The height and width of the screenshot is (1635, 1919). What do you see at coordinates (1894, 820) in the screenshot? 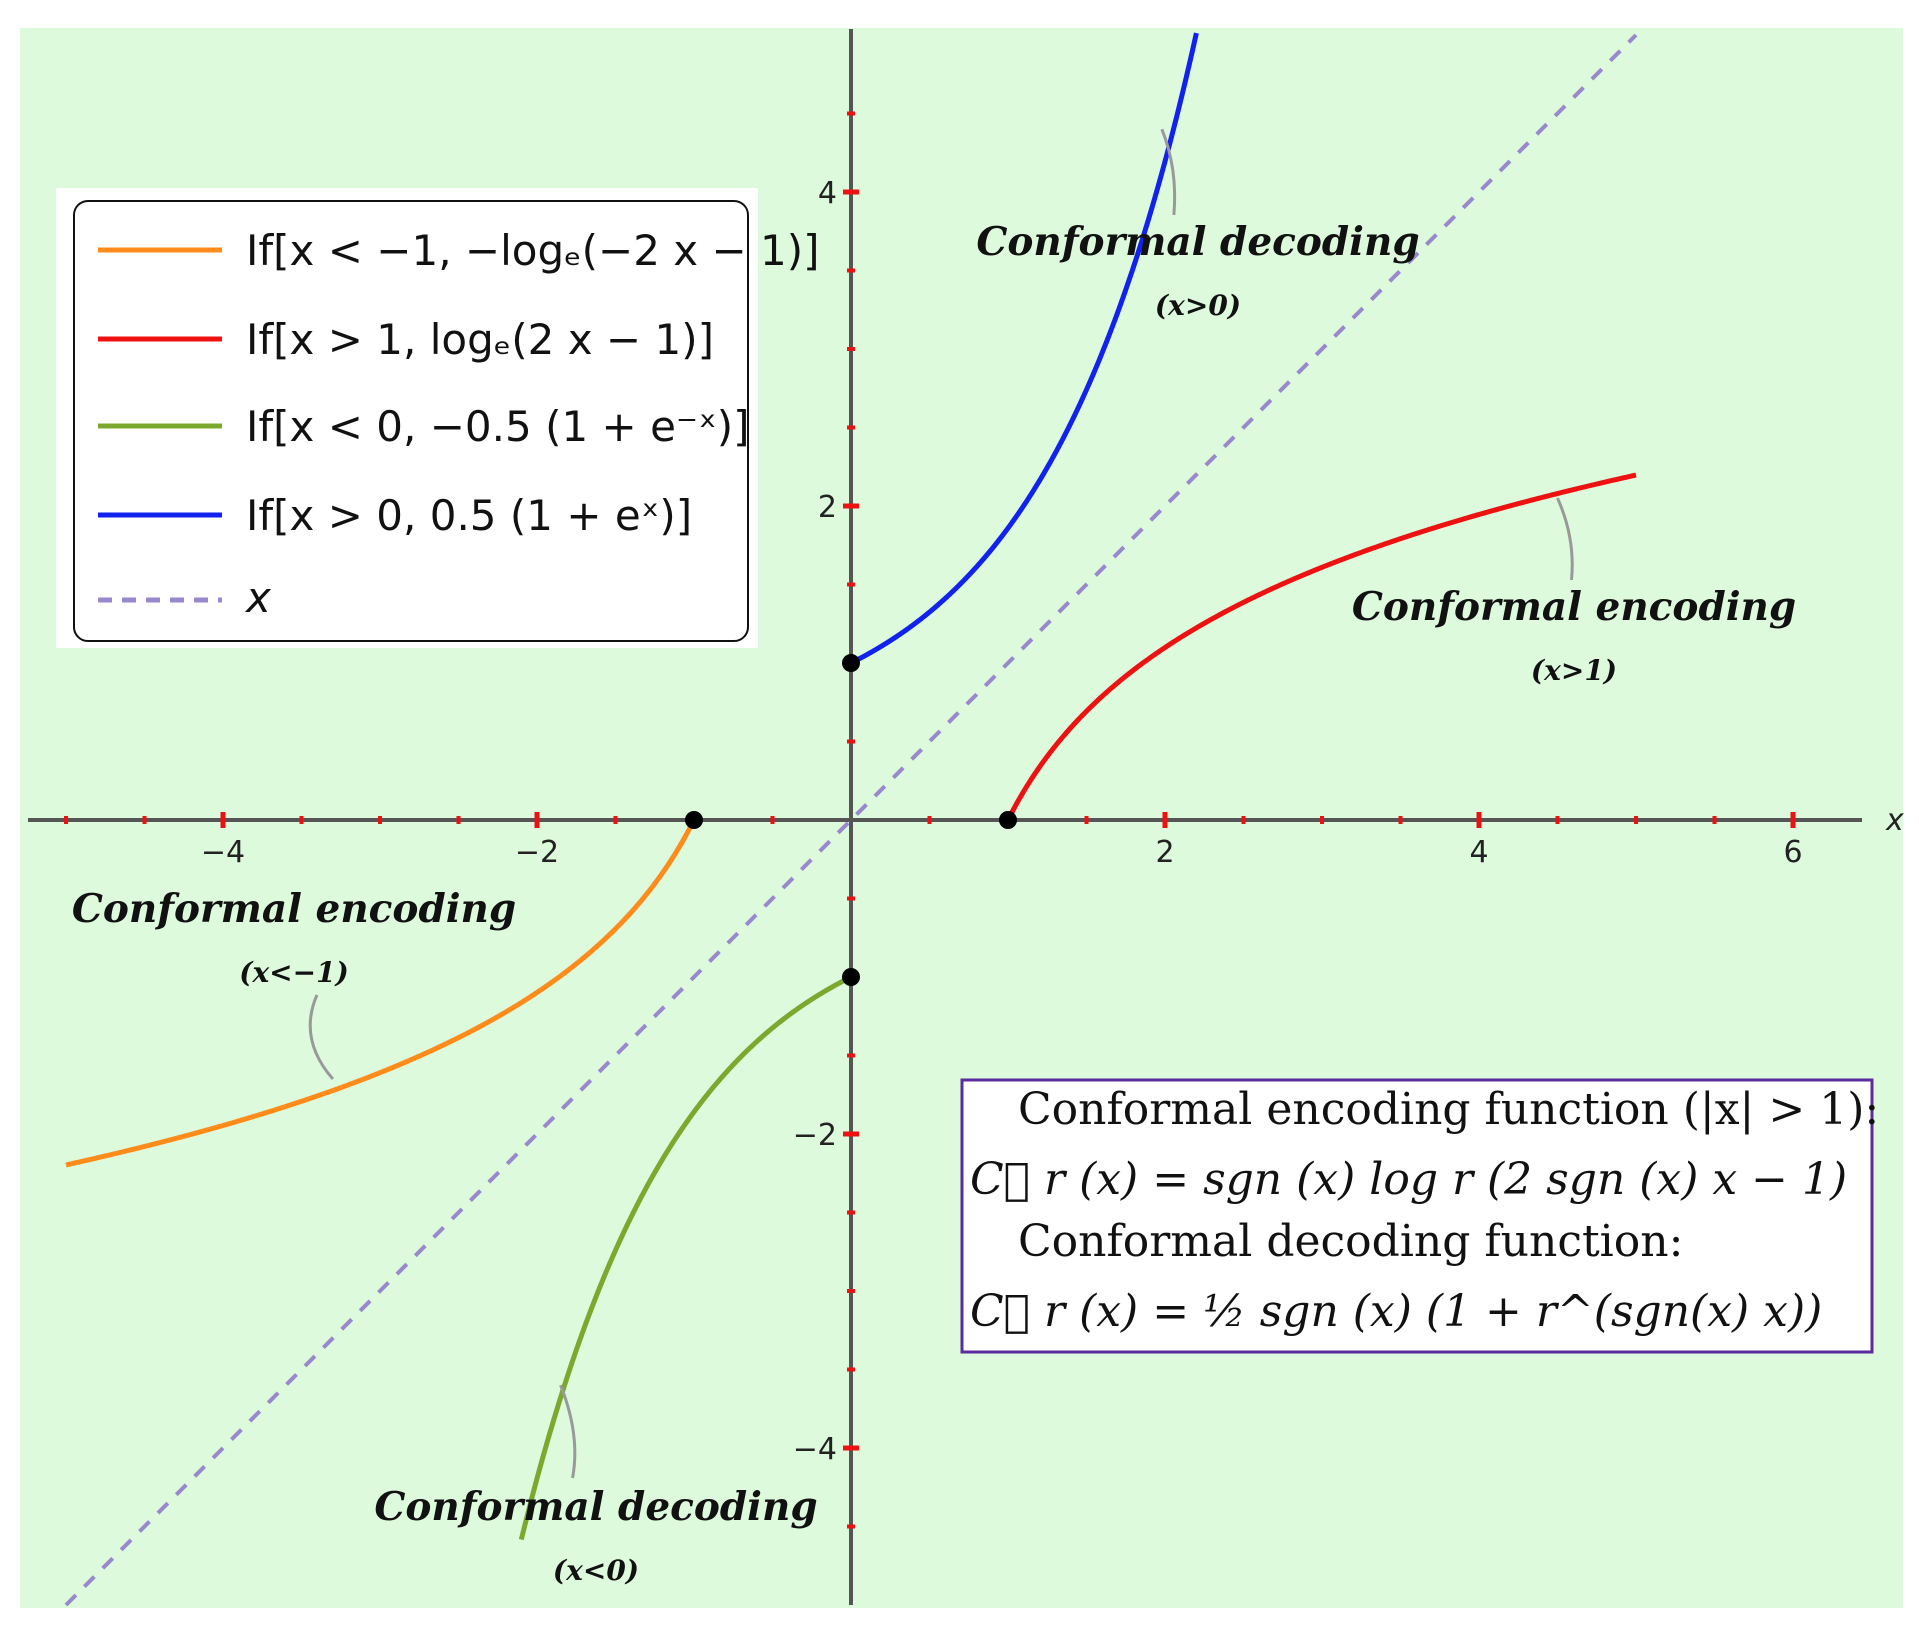
I see `x-axis-label: x` at bounding box center [1894, 820].